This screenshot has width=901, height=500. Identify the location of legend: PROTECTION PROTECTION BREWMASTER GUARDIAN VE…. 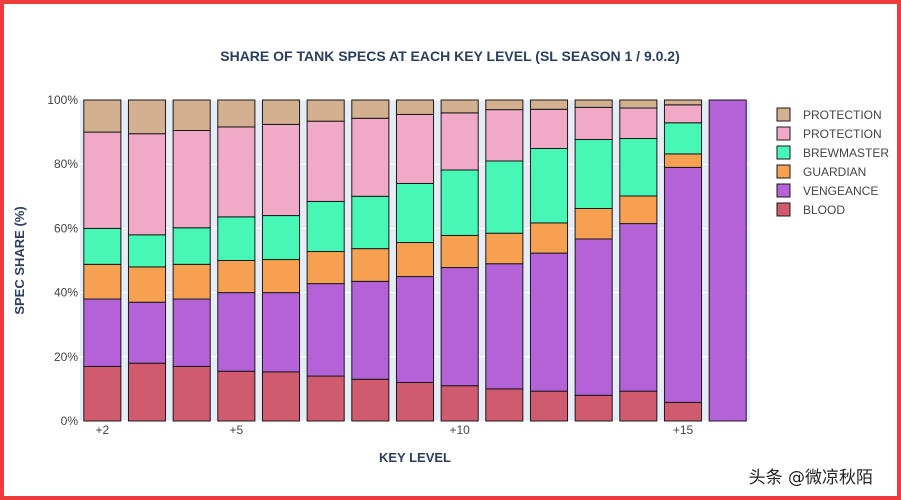
(832, 162).